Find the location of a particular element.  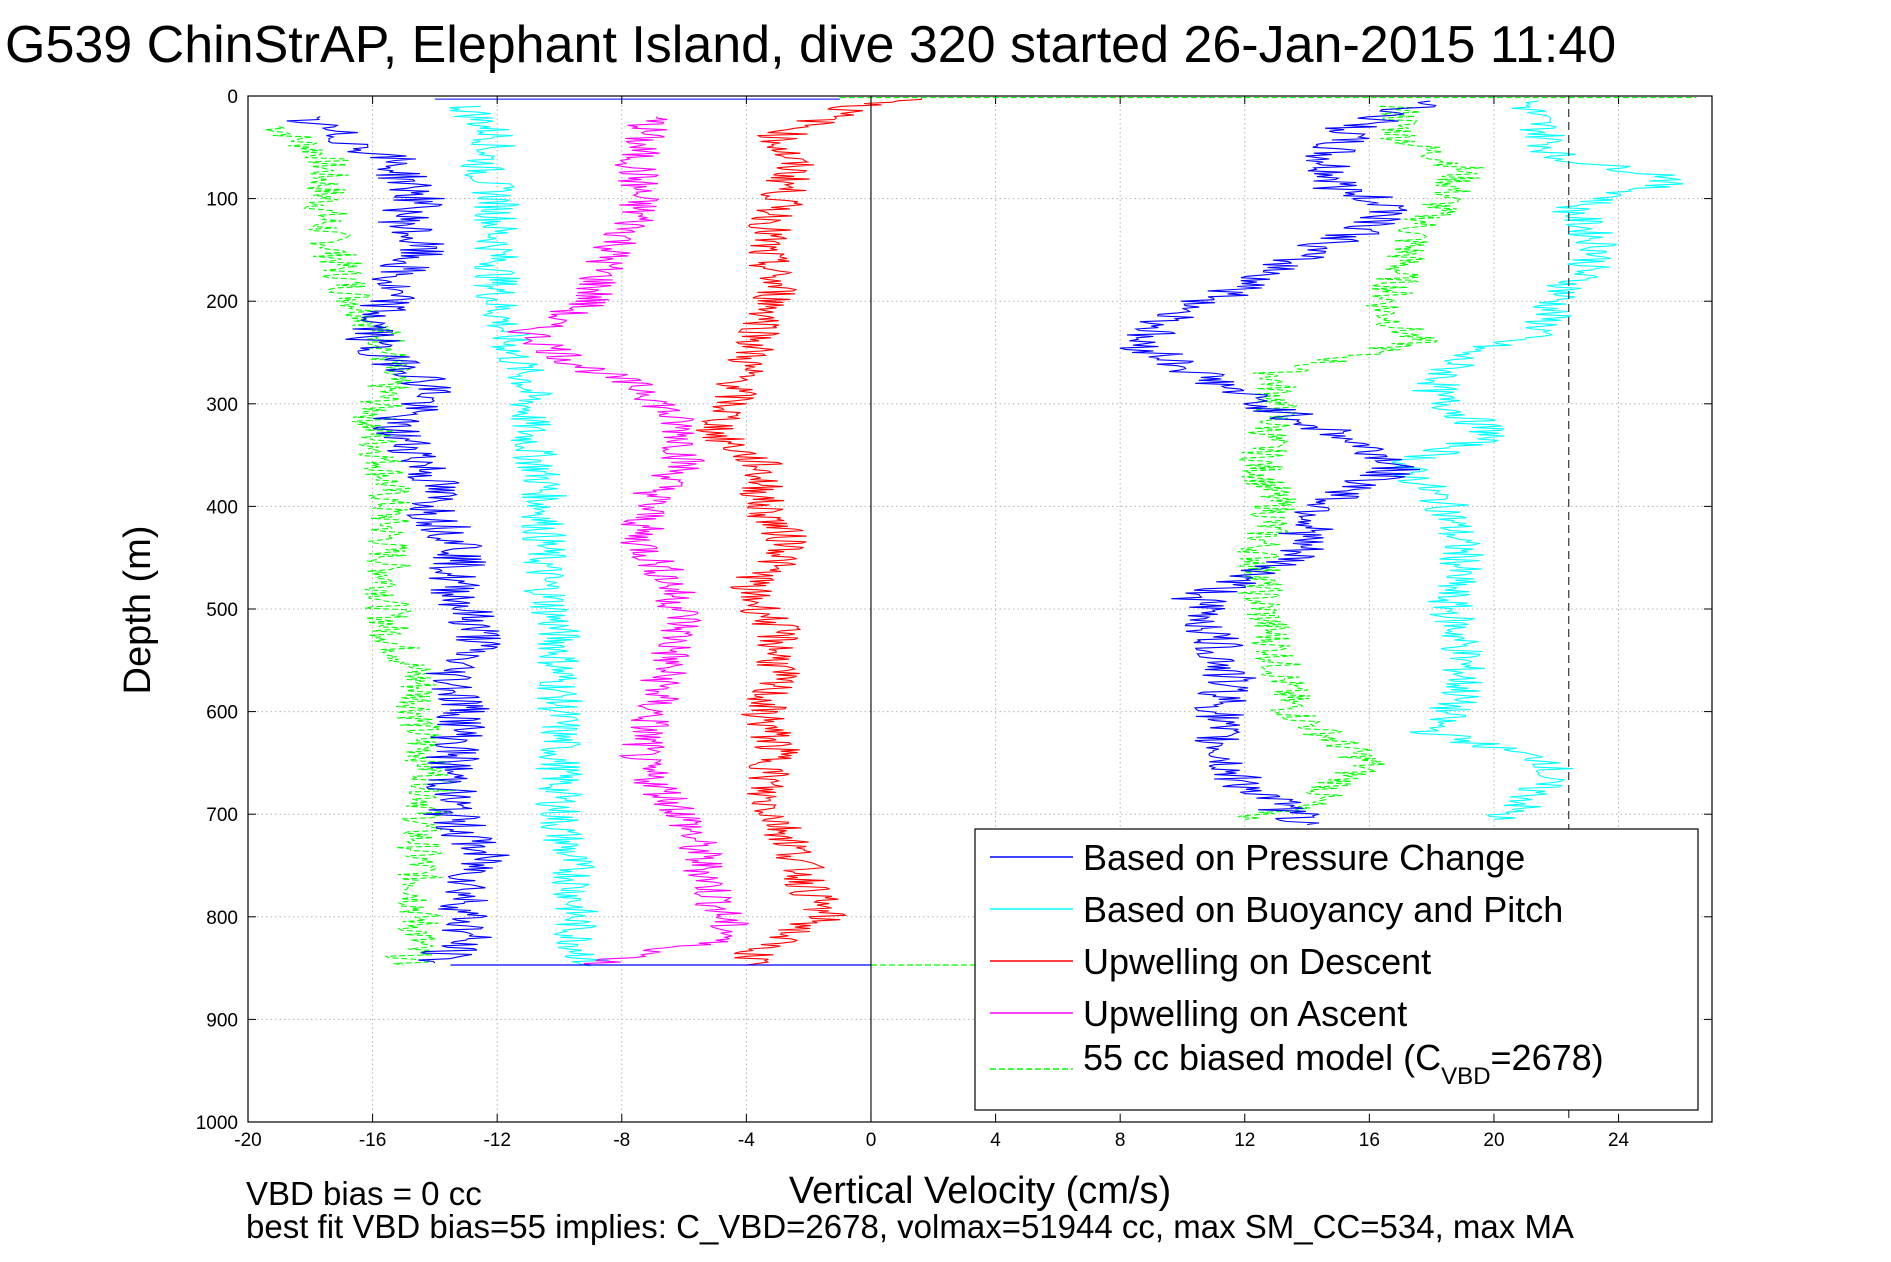

series-line-1-ascent is located at coordinates (1278, 463).